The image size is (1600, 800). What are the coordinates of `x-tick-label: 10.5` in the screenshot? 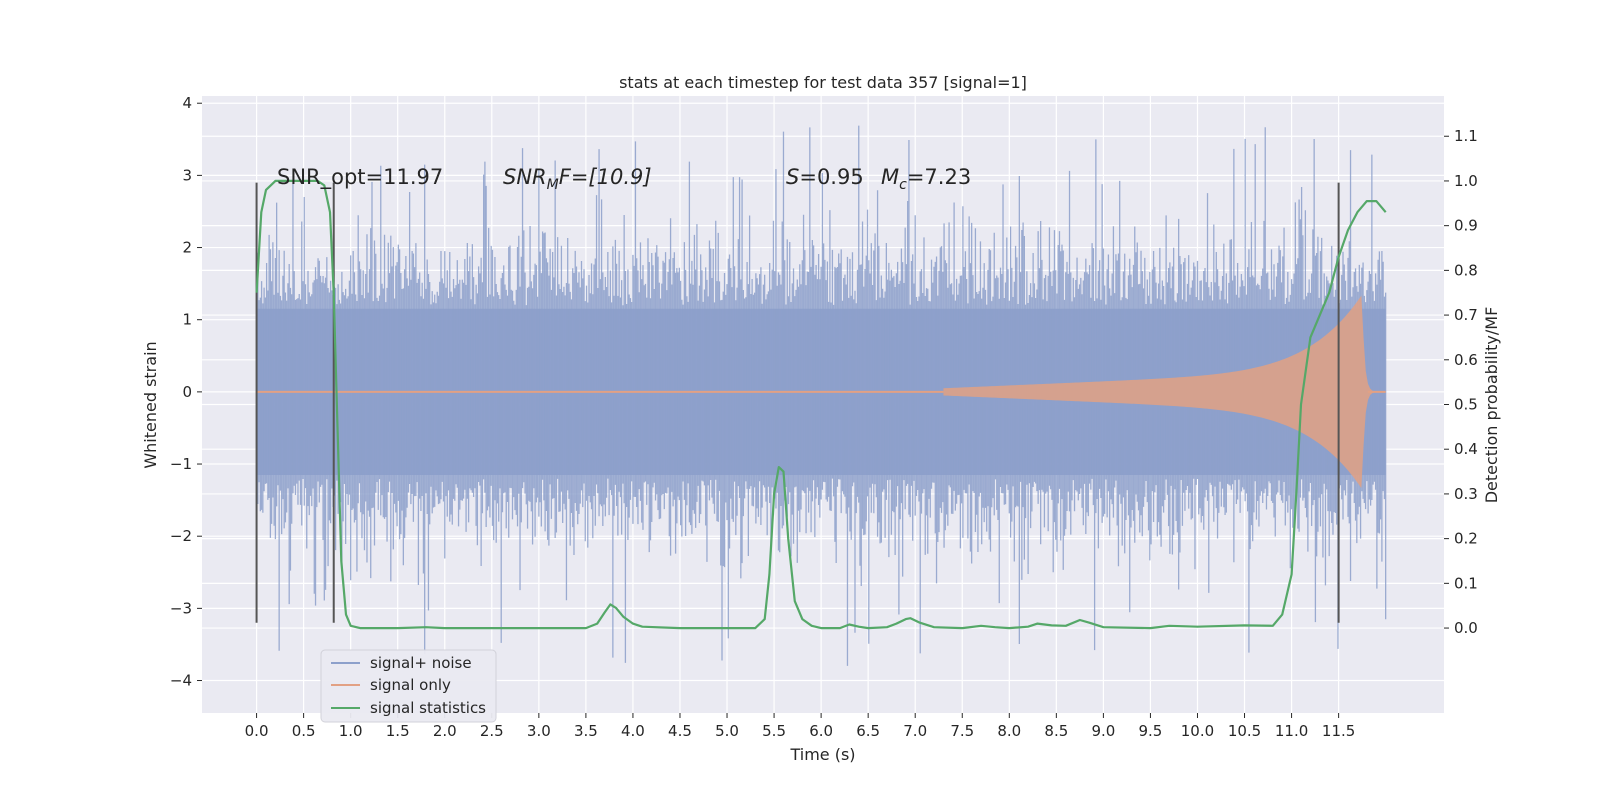 It's located at (1244, 731).